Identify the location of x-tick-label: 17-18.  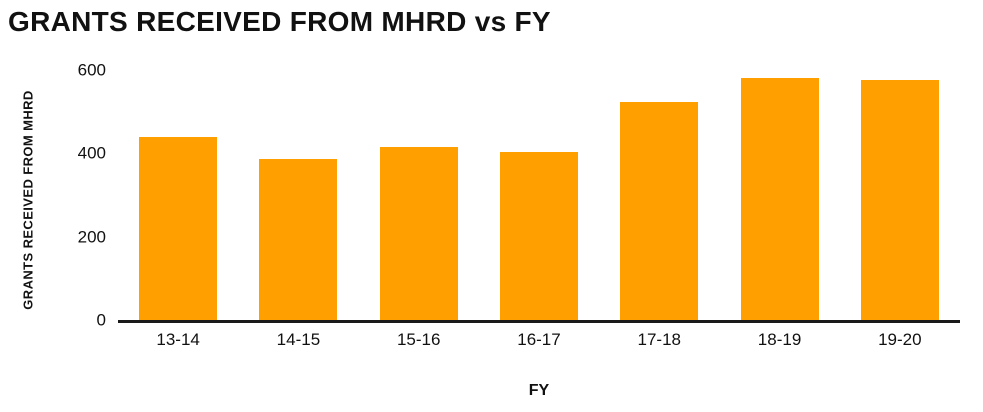
(659, 339).